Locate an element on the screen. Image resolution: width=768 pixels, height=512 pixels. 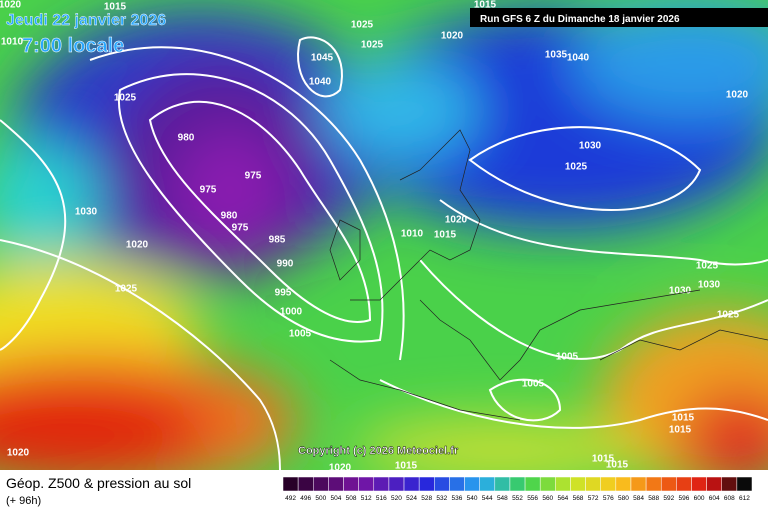
scale-label: 536 is located at coordinates (457, 498).